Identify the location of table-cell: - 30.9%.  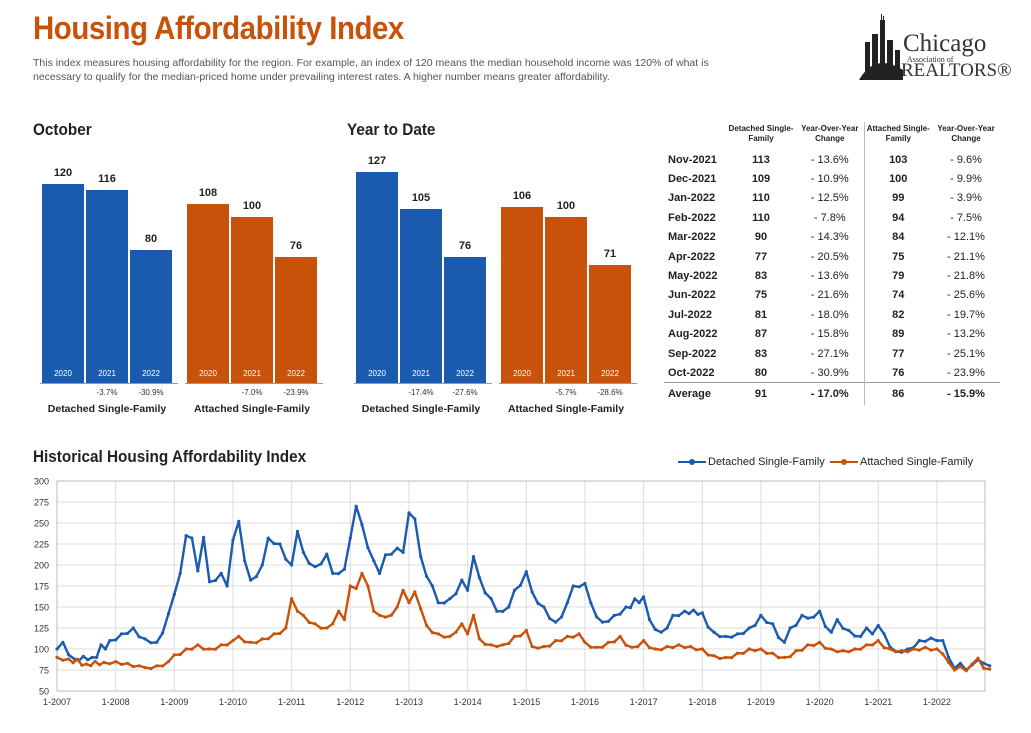
(829, 372).